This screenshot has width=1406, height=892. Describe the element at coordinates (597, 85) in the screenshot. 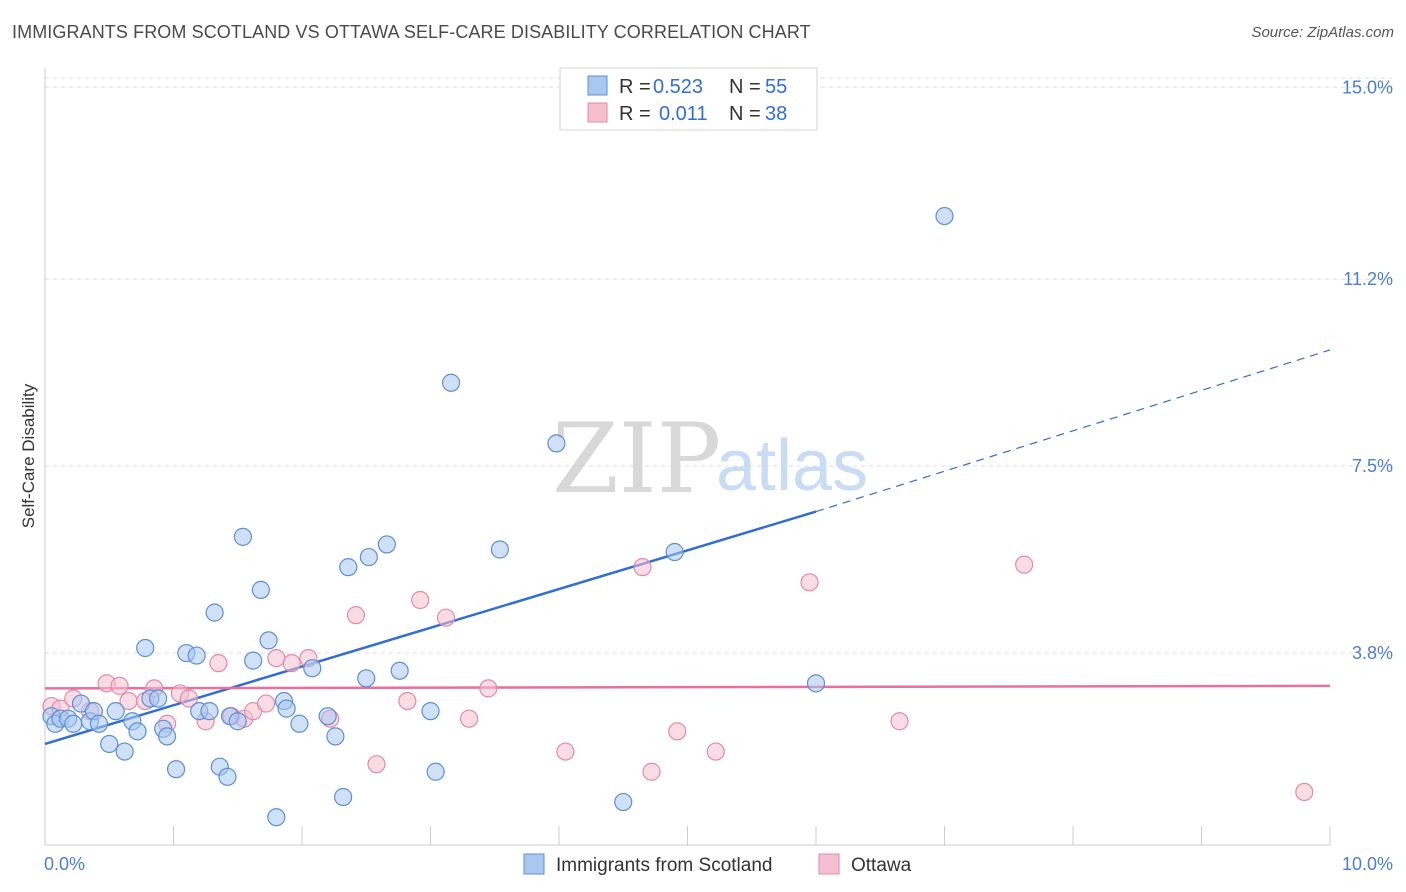

I see `legend-swatch-blue` at that location.